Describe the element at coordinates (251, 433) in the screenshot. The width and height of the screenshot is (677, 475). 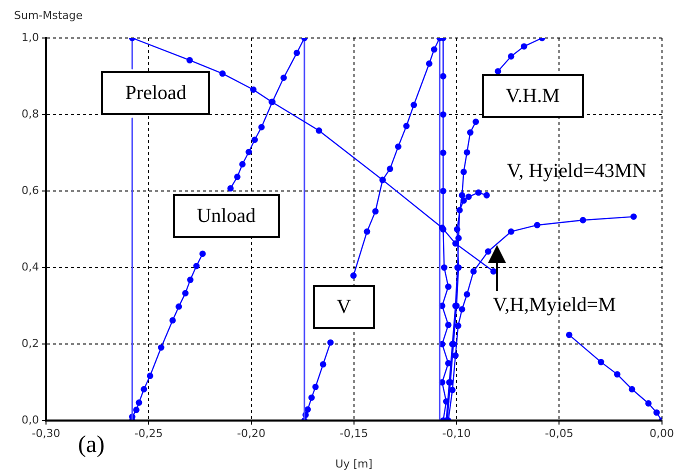
I see `x-tick-label: -0,20` at that location.